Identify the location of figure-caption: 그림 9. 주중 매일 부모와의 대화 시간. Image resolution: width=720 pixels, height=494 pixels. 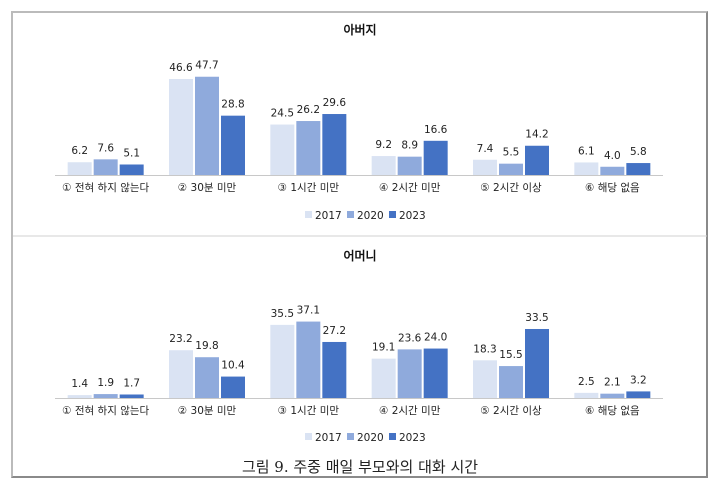
(360, 467).